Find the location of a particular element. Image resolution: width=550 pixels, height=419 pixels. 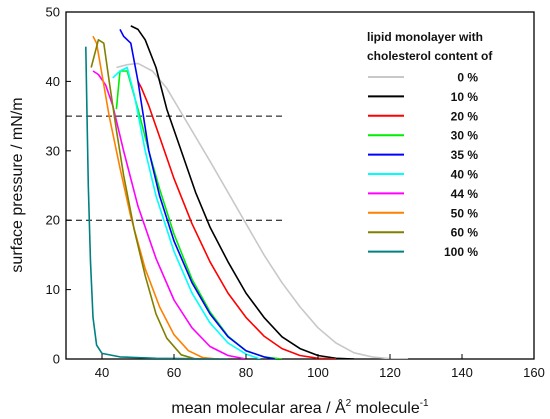

x-axis-label-sup2: -1 is located at coordinates (424, 403).